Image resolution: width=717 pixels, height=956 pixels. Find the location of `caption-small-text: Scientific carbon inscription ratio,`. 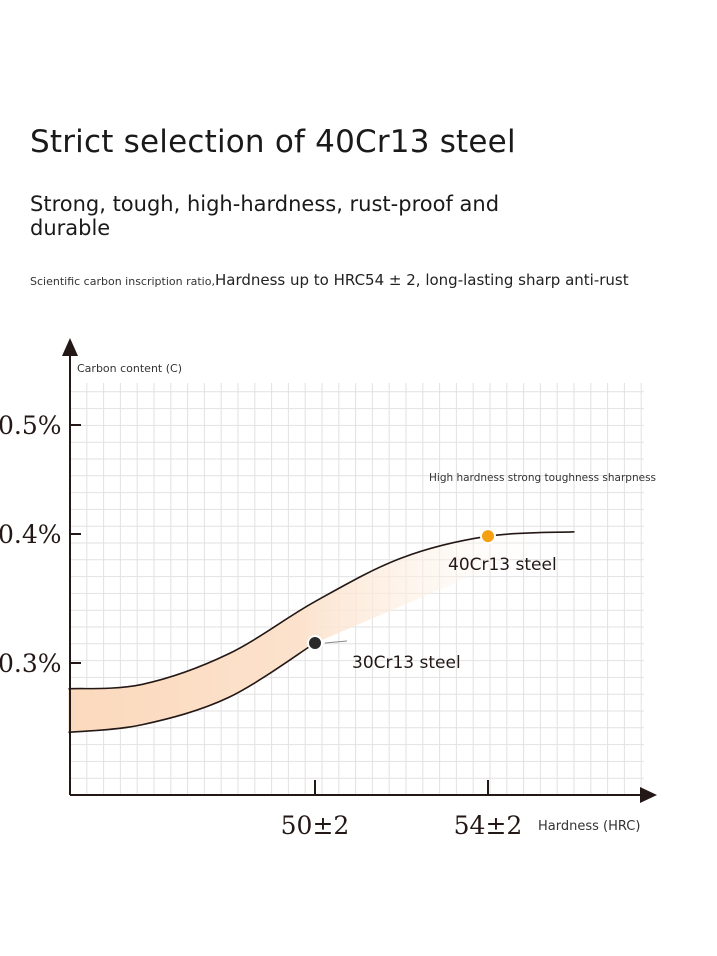

caption-small-text: Scientific carbon inscription ratio, is located at coordinates (122, 281).